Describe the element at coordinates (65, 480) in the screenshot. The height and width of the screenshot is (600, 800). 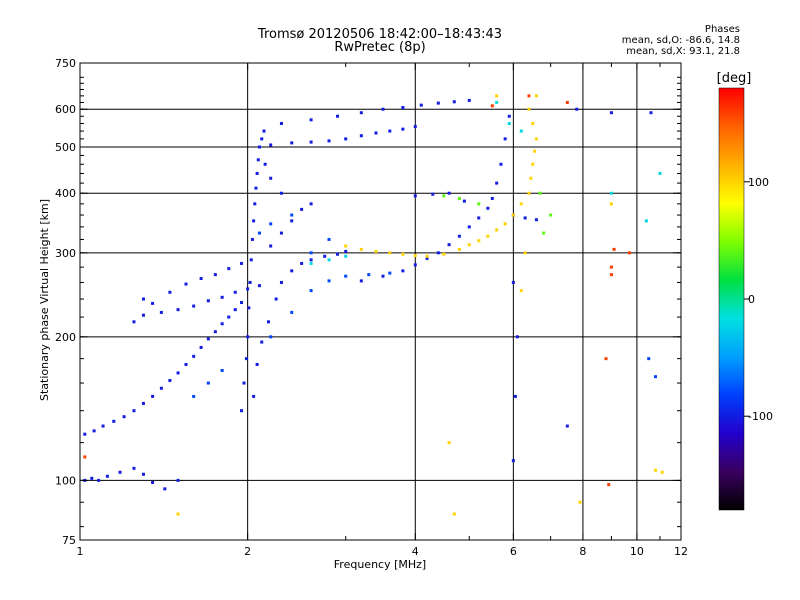
I see `y-tick-label: 100` at that location.